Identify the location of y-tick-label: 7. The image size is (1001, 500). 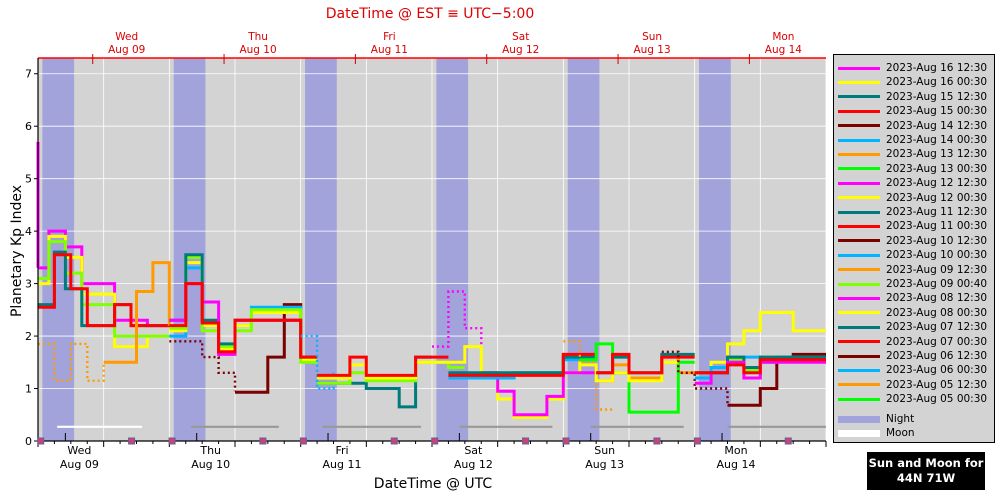
(28, 74).